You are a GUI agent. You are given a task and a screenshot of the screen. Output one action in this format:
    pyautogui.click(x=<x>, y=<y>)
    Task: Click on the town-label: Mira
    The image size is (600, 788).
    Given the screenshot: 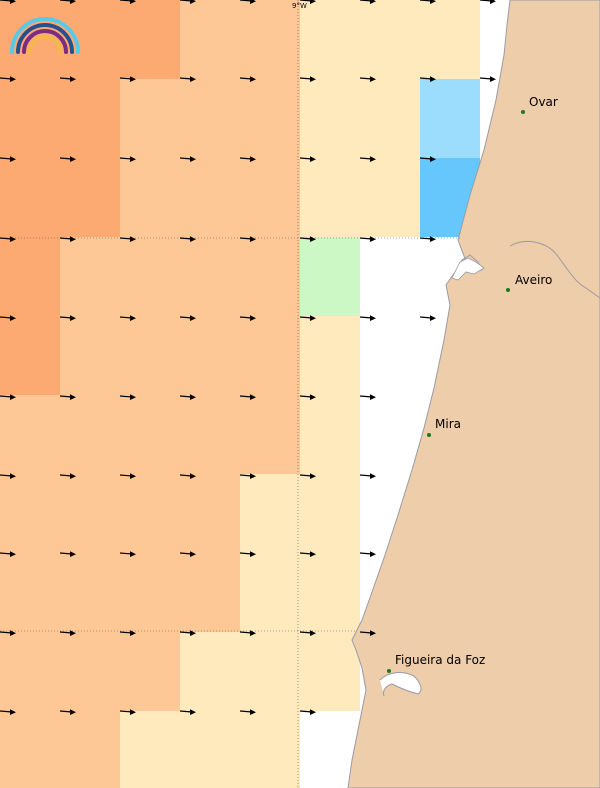 What is the action you would take?
    pyautogui.click(x=448, y=424)
    